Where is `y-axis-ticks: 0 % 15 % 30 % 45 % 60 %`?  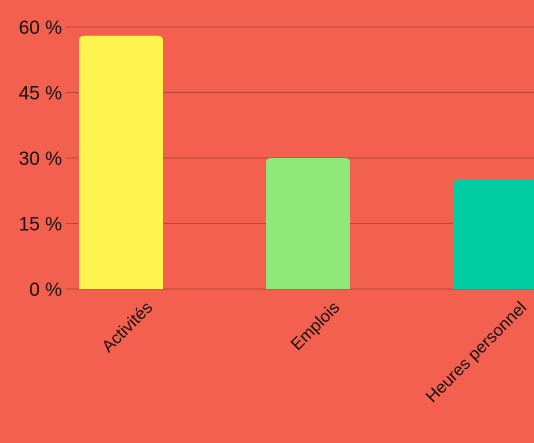
y-axis-ticks: 0 % 15 % 30 % 45 % 60 % is located at coordinates (40, 159).